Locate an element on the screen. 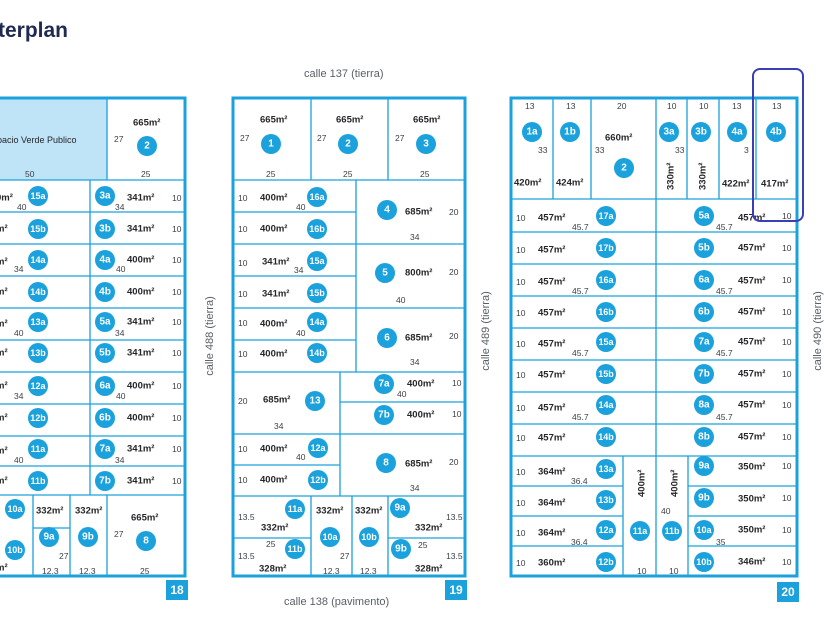 The width and height of the screenshot is (840, 630). lot-badge: 5 is located at coordinates (385, 273).